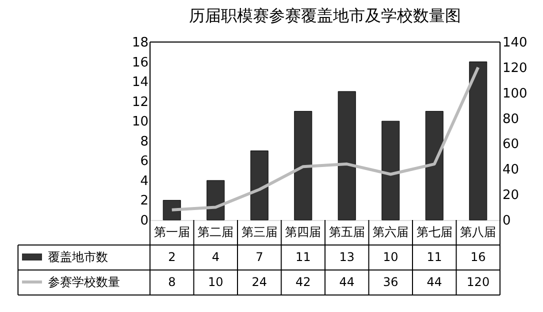  What do you see at coordinates (172, 232) in the screenshot?
I see `x-tick-label: 第一届` at bounding box center [172, 232].